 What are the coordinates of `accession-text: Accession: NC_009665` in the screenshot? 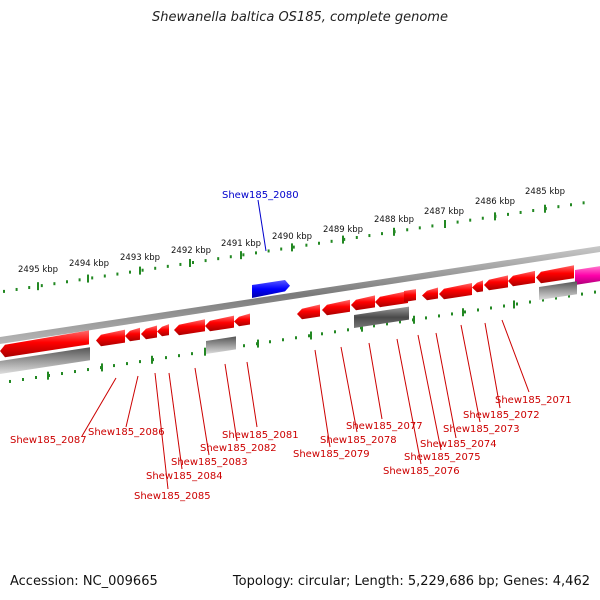 It's located at (84, 581).